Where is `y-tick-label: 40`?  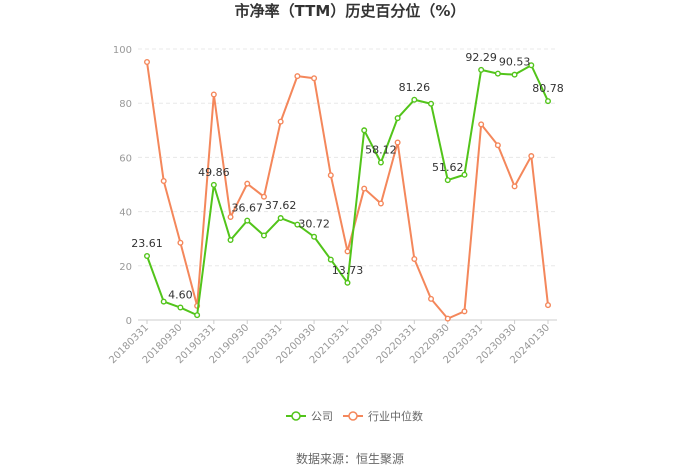
y-tick-label: 40 is located at coordinates (125, 213).